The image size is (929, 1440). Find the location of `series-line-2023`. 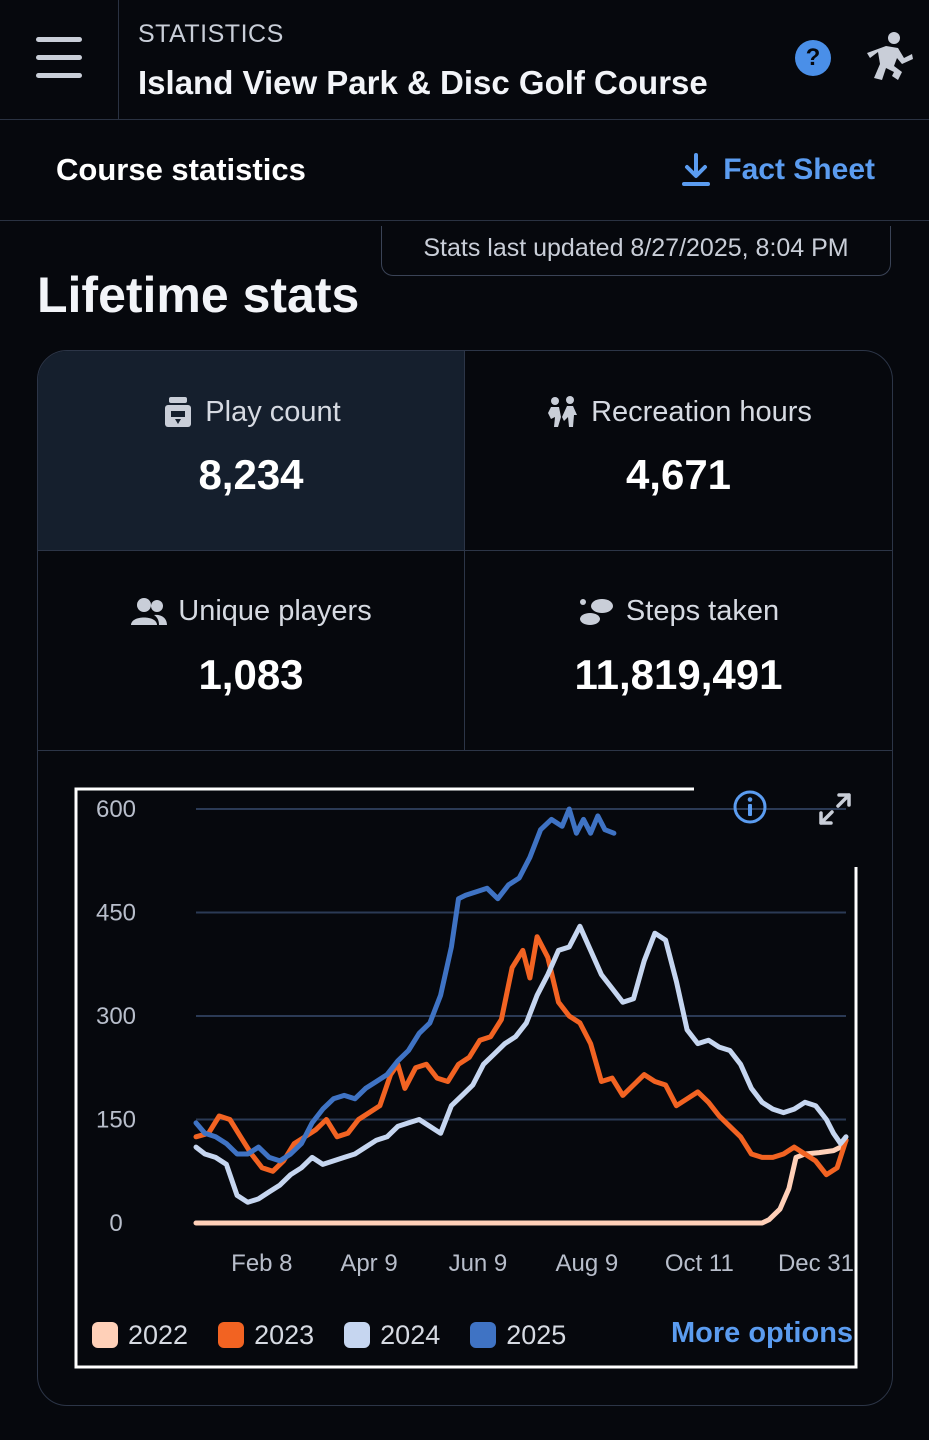

series-line-2023 is located at coordinates (521, 1056).